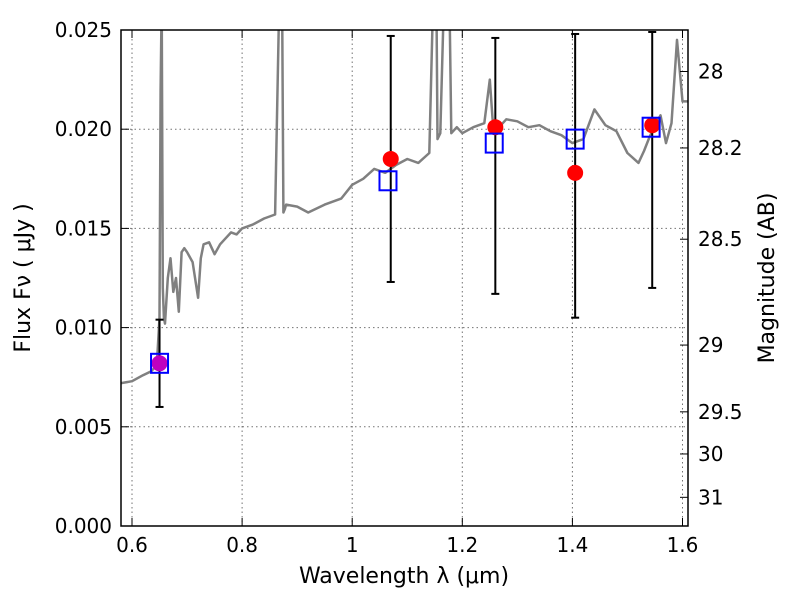  Describe the element at coordinates (83, 526) in the screenshot. I see `y-tick-label-0: 0.000` at that location.